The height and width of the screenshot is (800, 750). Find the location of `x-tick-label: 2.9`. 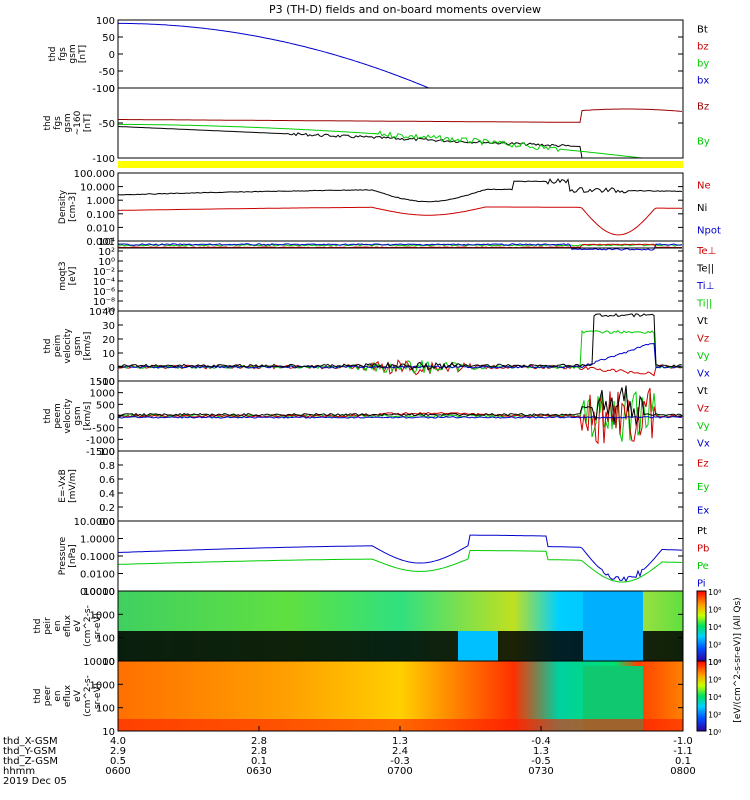

x-tick-label: 2.9 is located at coordinates (118, 751).